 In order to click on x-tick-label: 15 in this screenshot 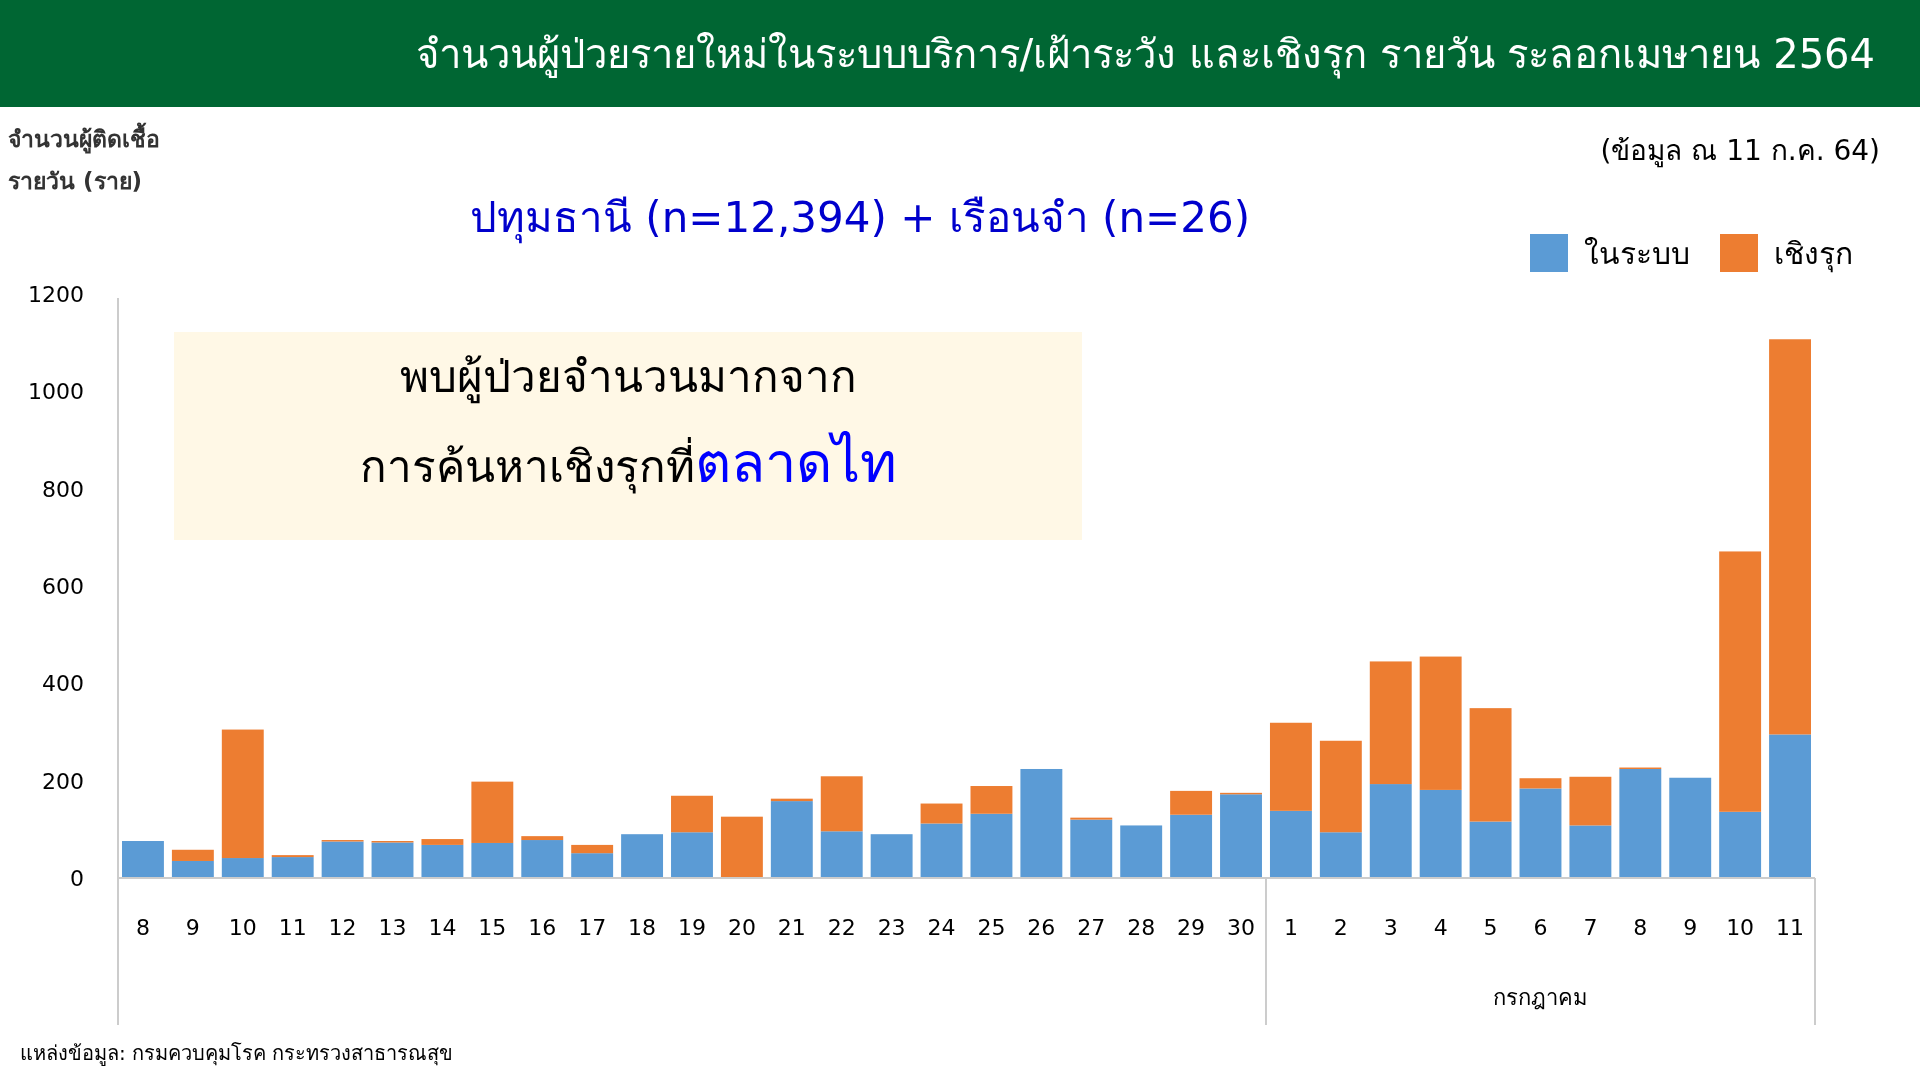, I will do `click(492, 927)`.